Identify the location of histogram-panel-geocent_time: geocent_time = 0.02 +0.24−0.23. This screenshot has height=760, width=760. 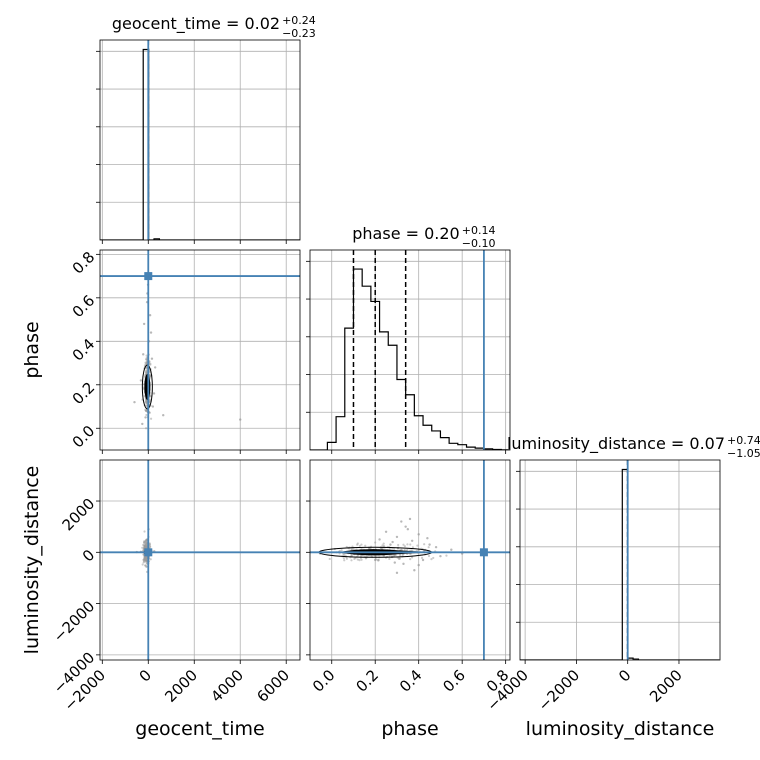
(206, 129).